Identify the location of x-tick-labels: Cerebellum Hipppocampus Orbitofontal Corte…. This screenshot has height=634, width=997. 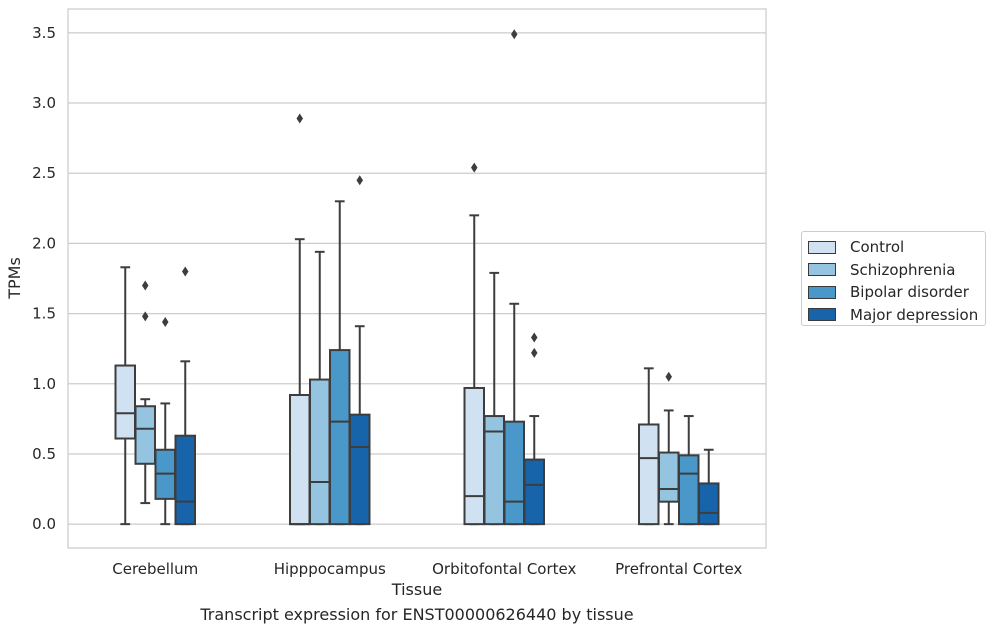
(427, 569).